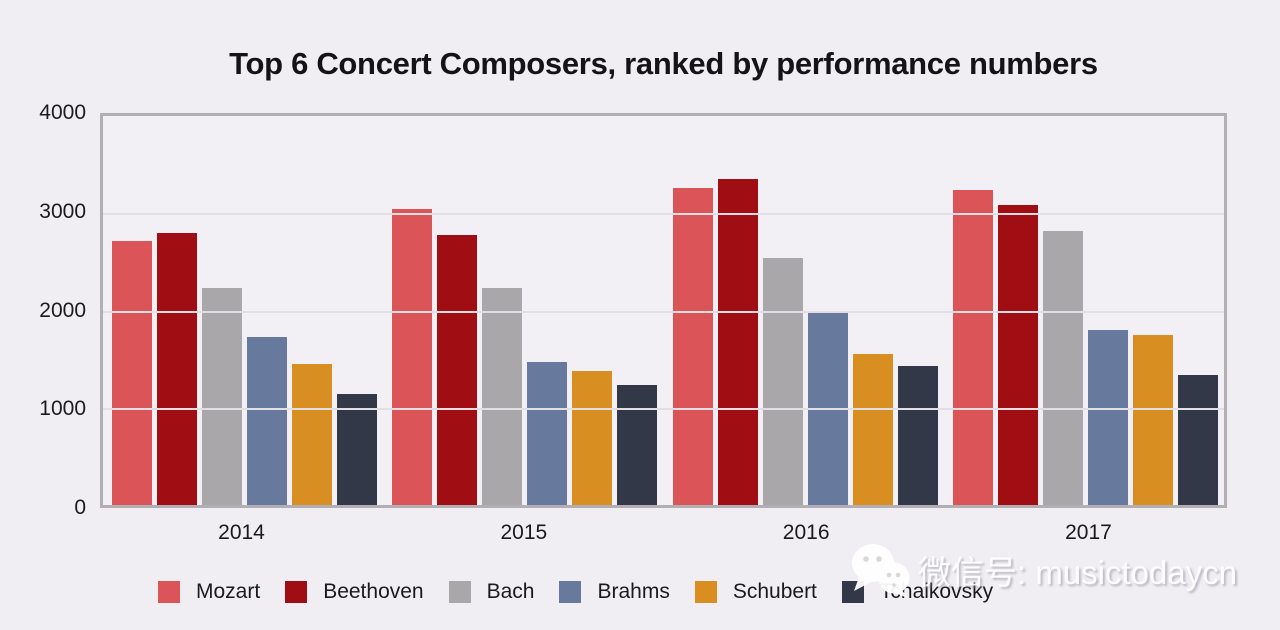  What do you see at coordinates (592, 437) in the screenshot?
I see `bar-schubert-2015` at bounding box center [592, 437].